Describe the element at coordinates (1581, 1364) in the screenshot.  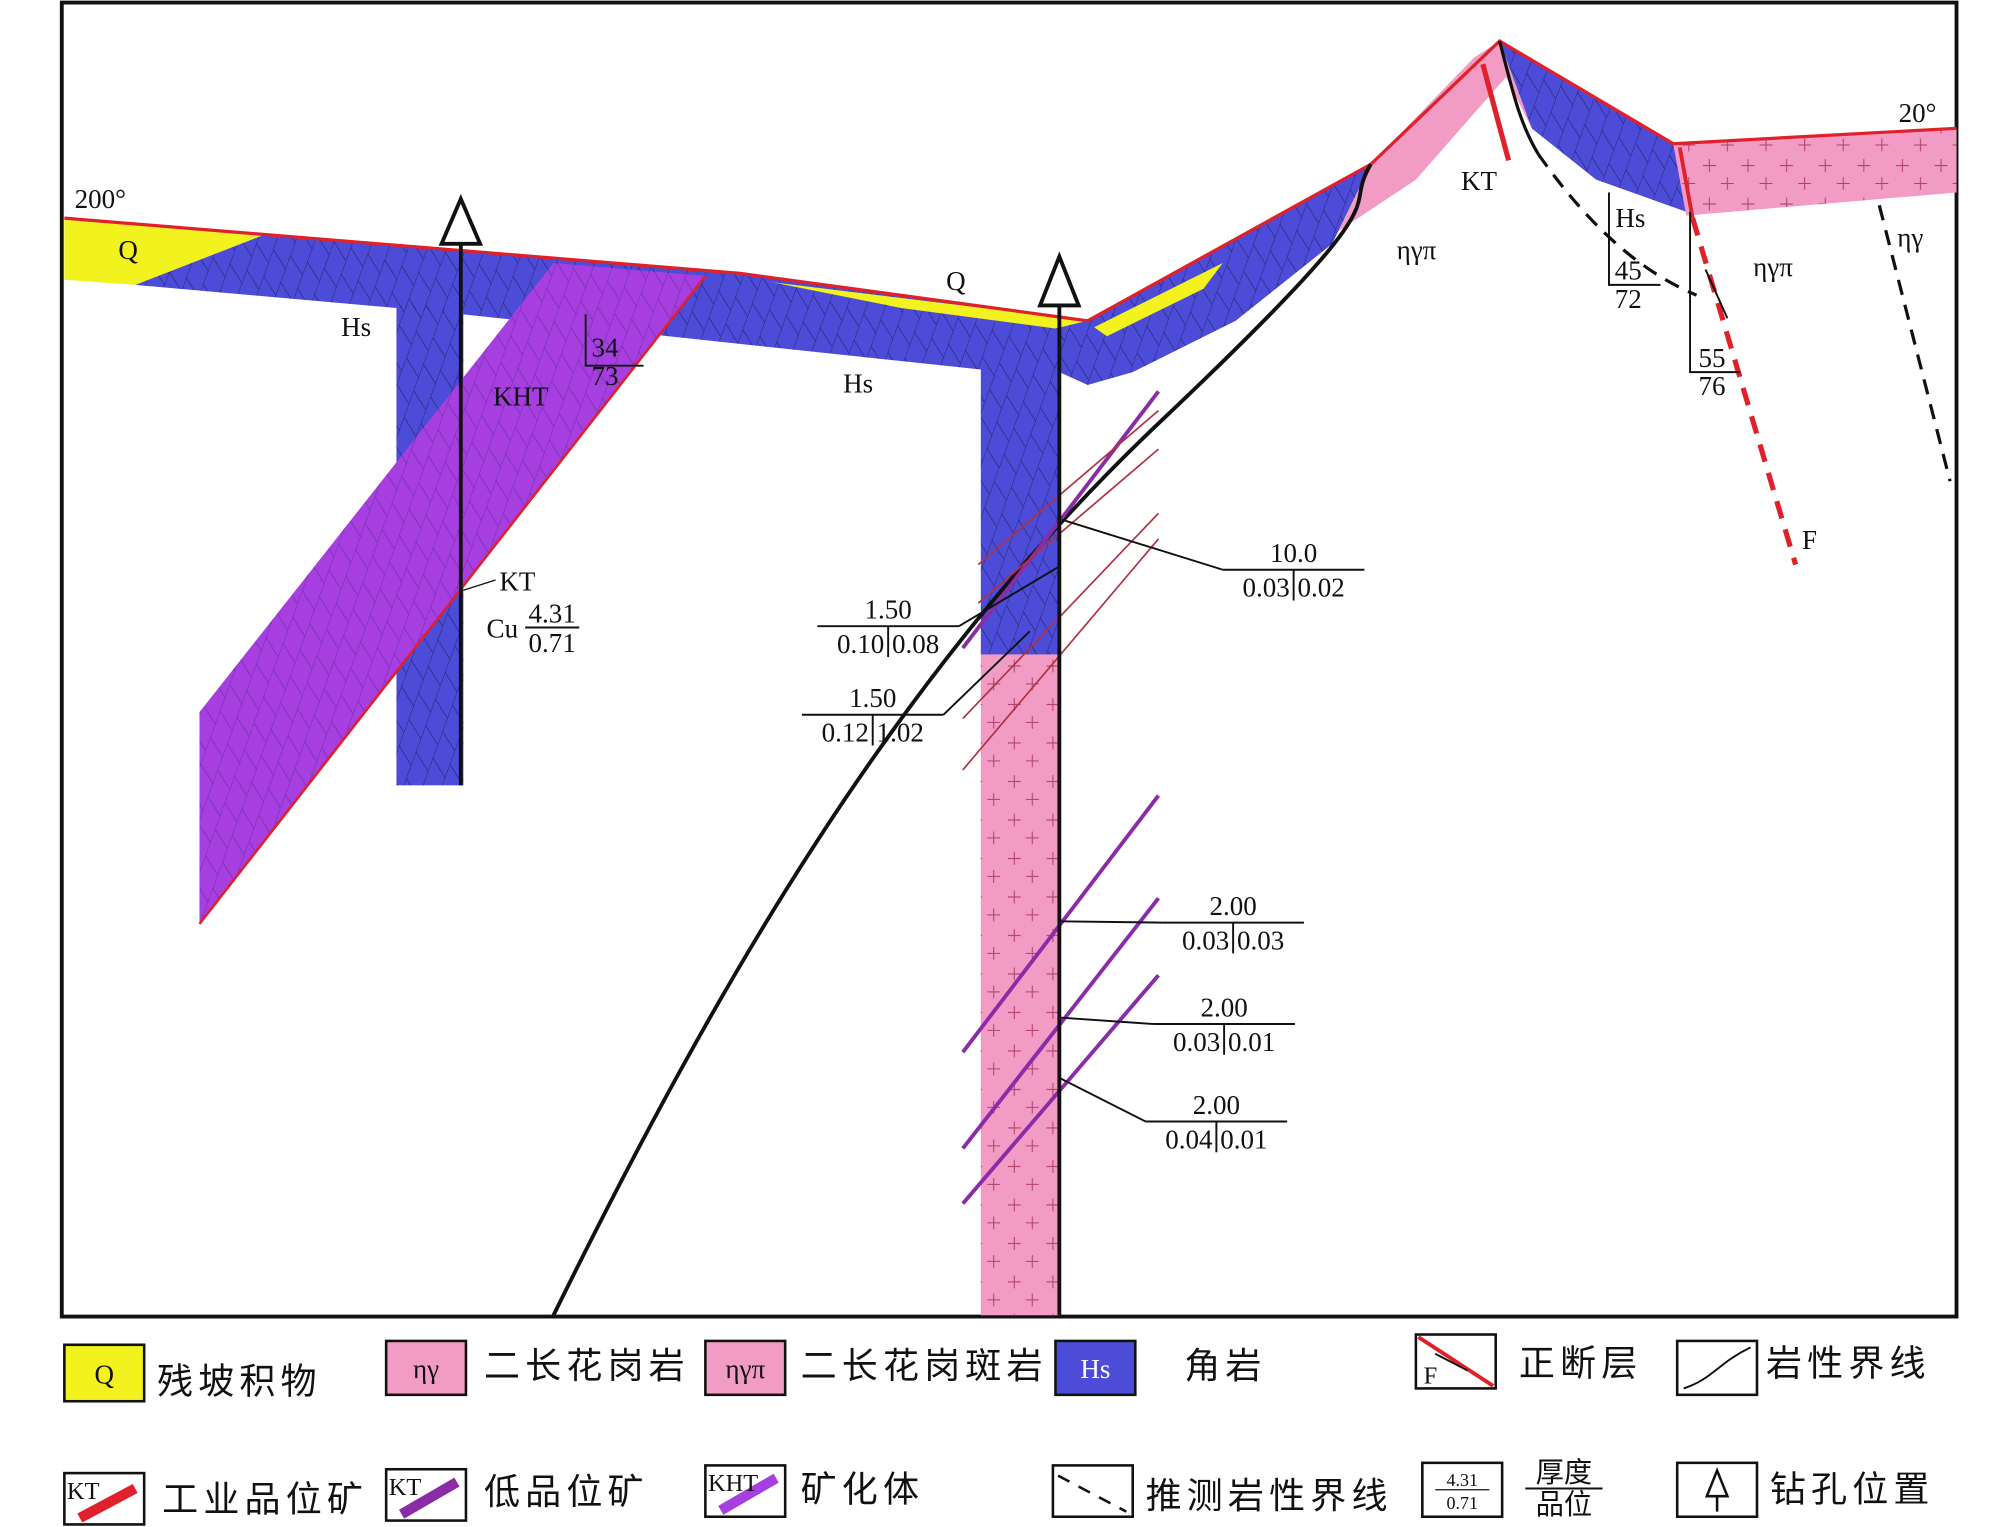
I see `legend-label: 正断层` at that location.